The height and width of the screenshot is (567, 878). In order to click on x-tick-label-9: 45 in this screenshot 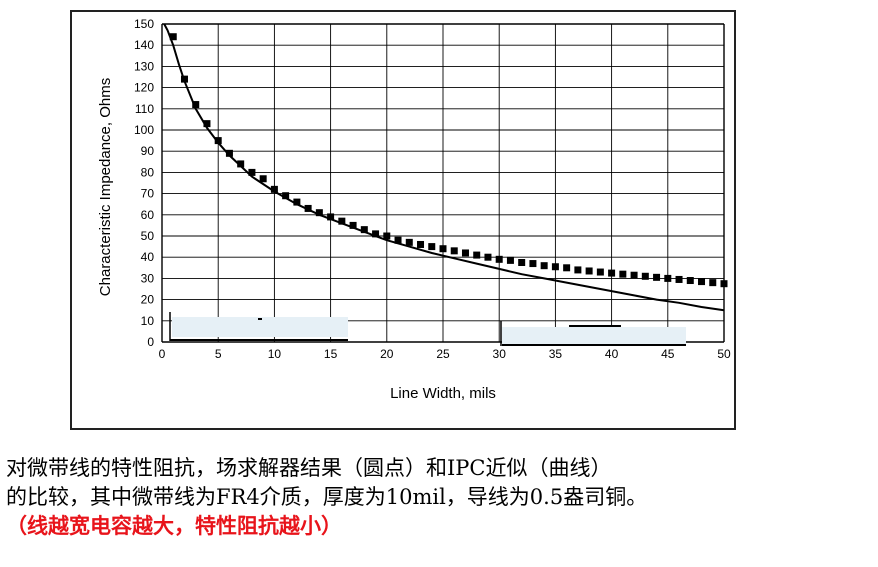, I will do `click(668, 354)`.